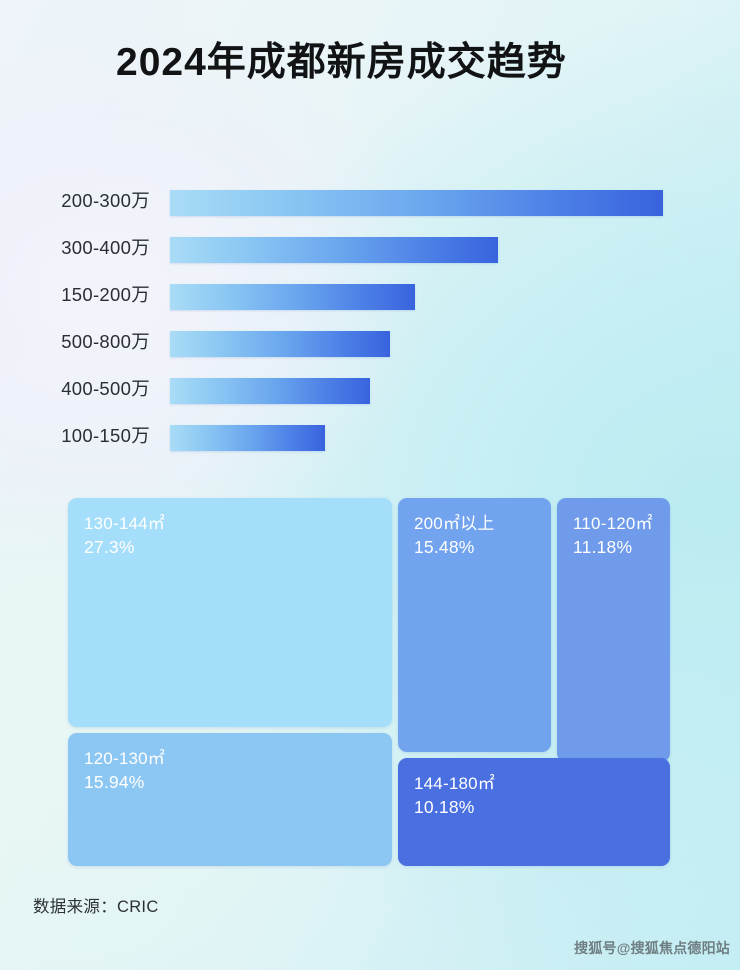  What do you see at coordinates (105, 294) in the screenshot?
I see `bar-category-label: 150-200万` at bounding box center [105, 294].